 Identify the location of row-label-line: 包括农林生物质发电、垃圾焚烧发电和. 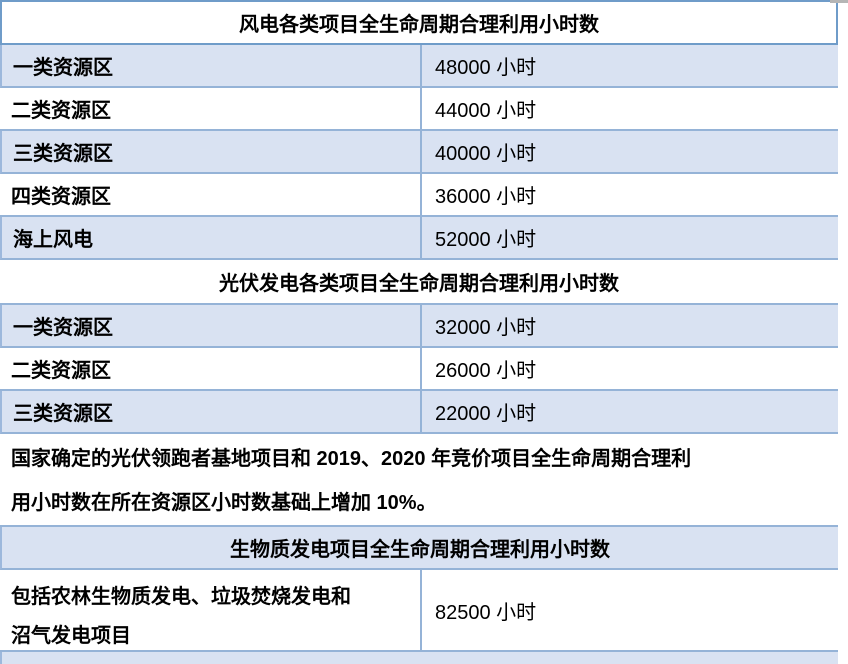
(181, 597).